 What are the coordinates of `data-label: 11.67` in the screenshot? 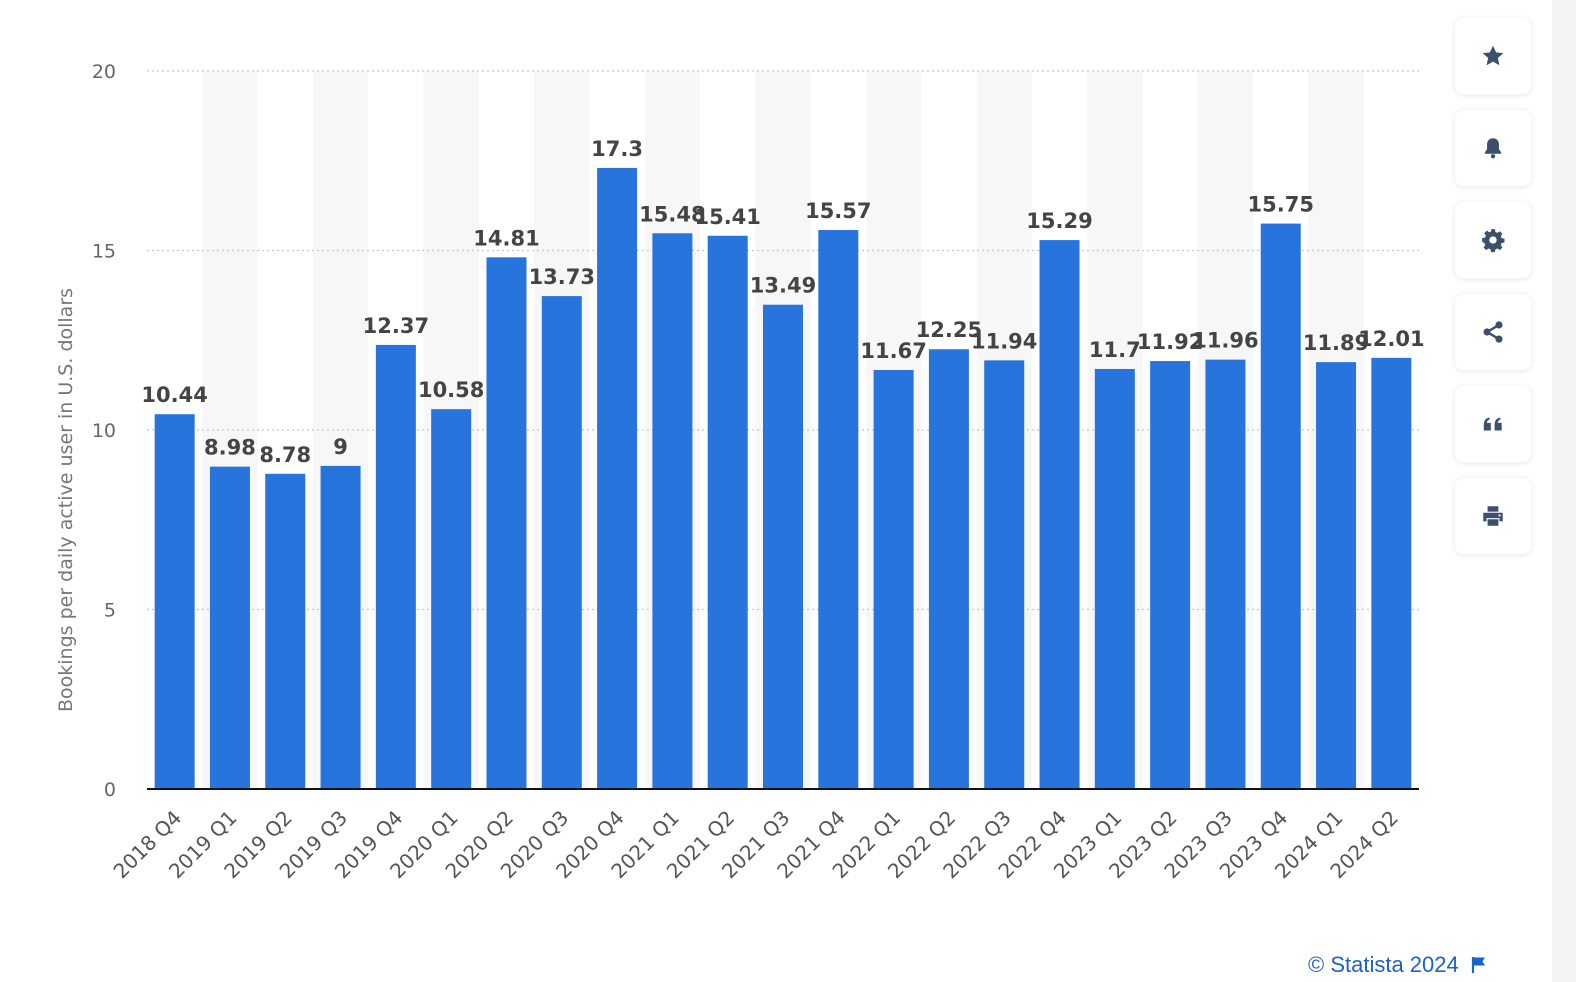 It's located at (893, 351).